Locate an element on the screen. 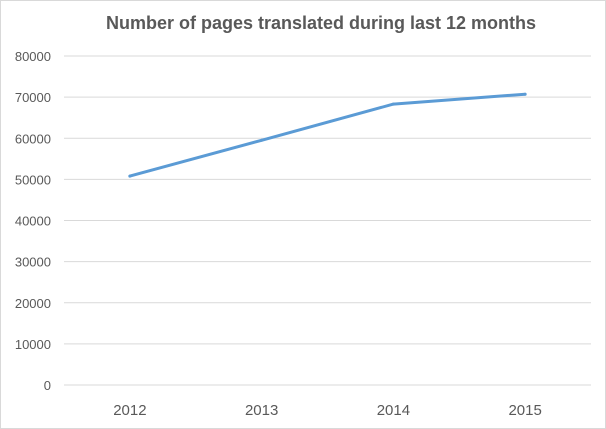 This screenshot has height=429, width=606. x-axis-tick-labels: 2012 2013 2014 2015 is located at coordinates (327, 410).